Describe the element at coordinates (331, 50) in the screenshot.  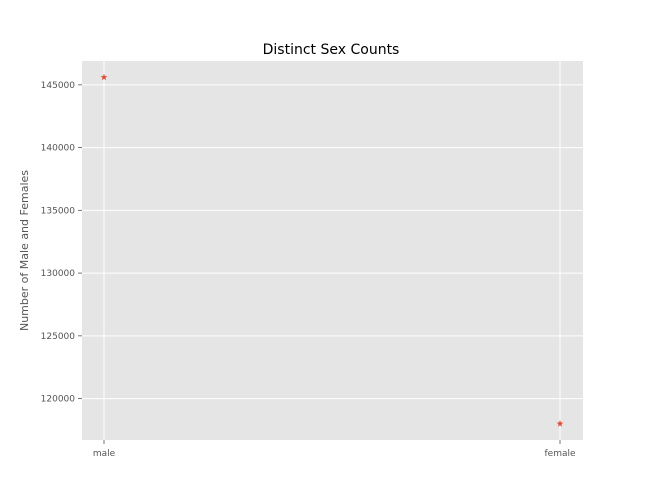
I see `chart-title: Distinct Sex Counts` at that location.